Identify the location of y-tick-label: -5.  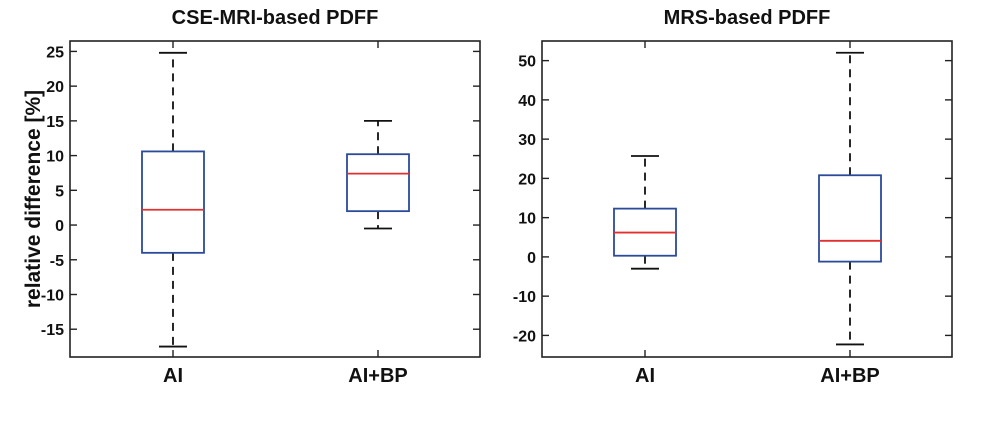
(57, 261).